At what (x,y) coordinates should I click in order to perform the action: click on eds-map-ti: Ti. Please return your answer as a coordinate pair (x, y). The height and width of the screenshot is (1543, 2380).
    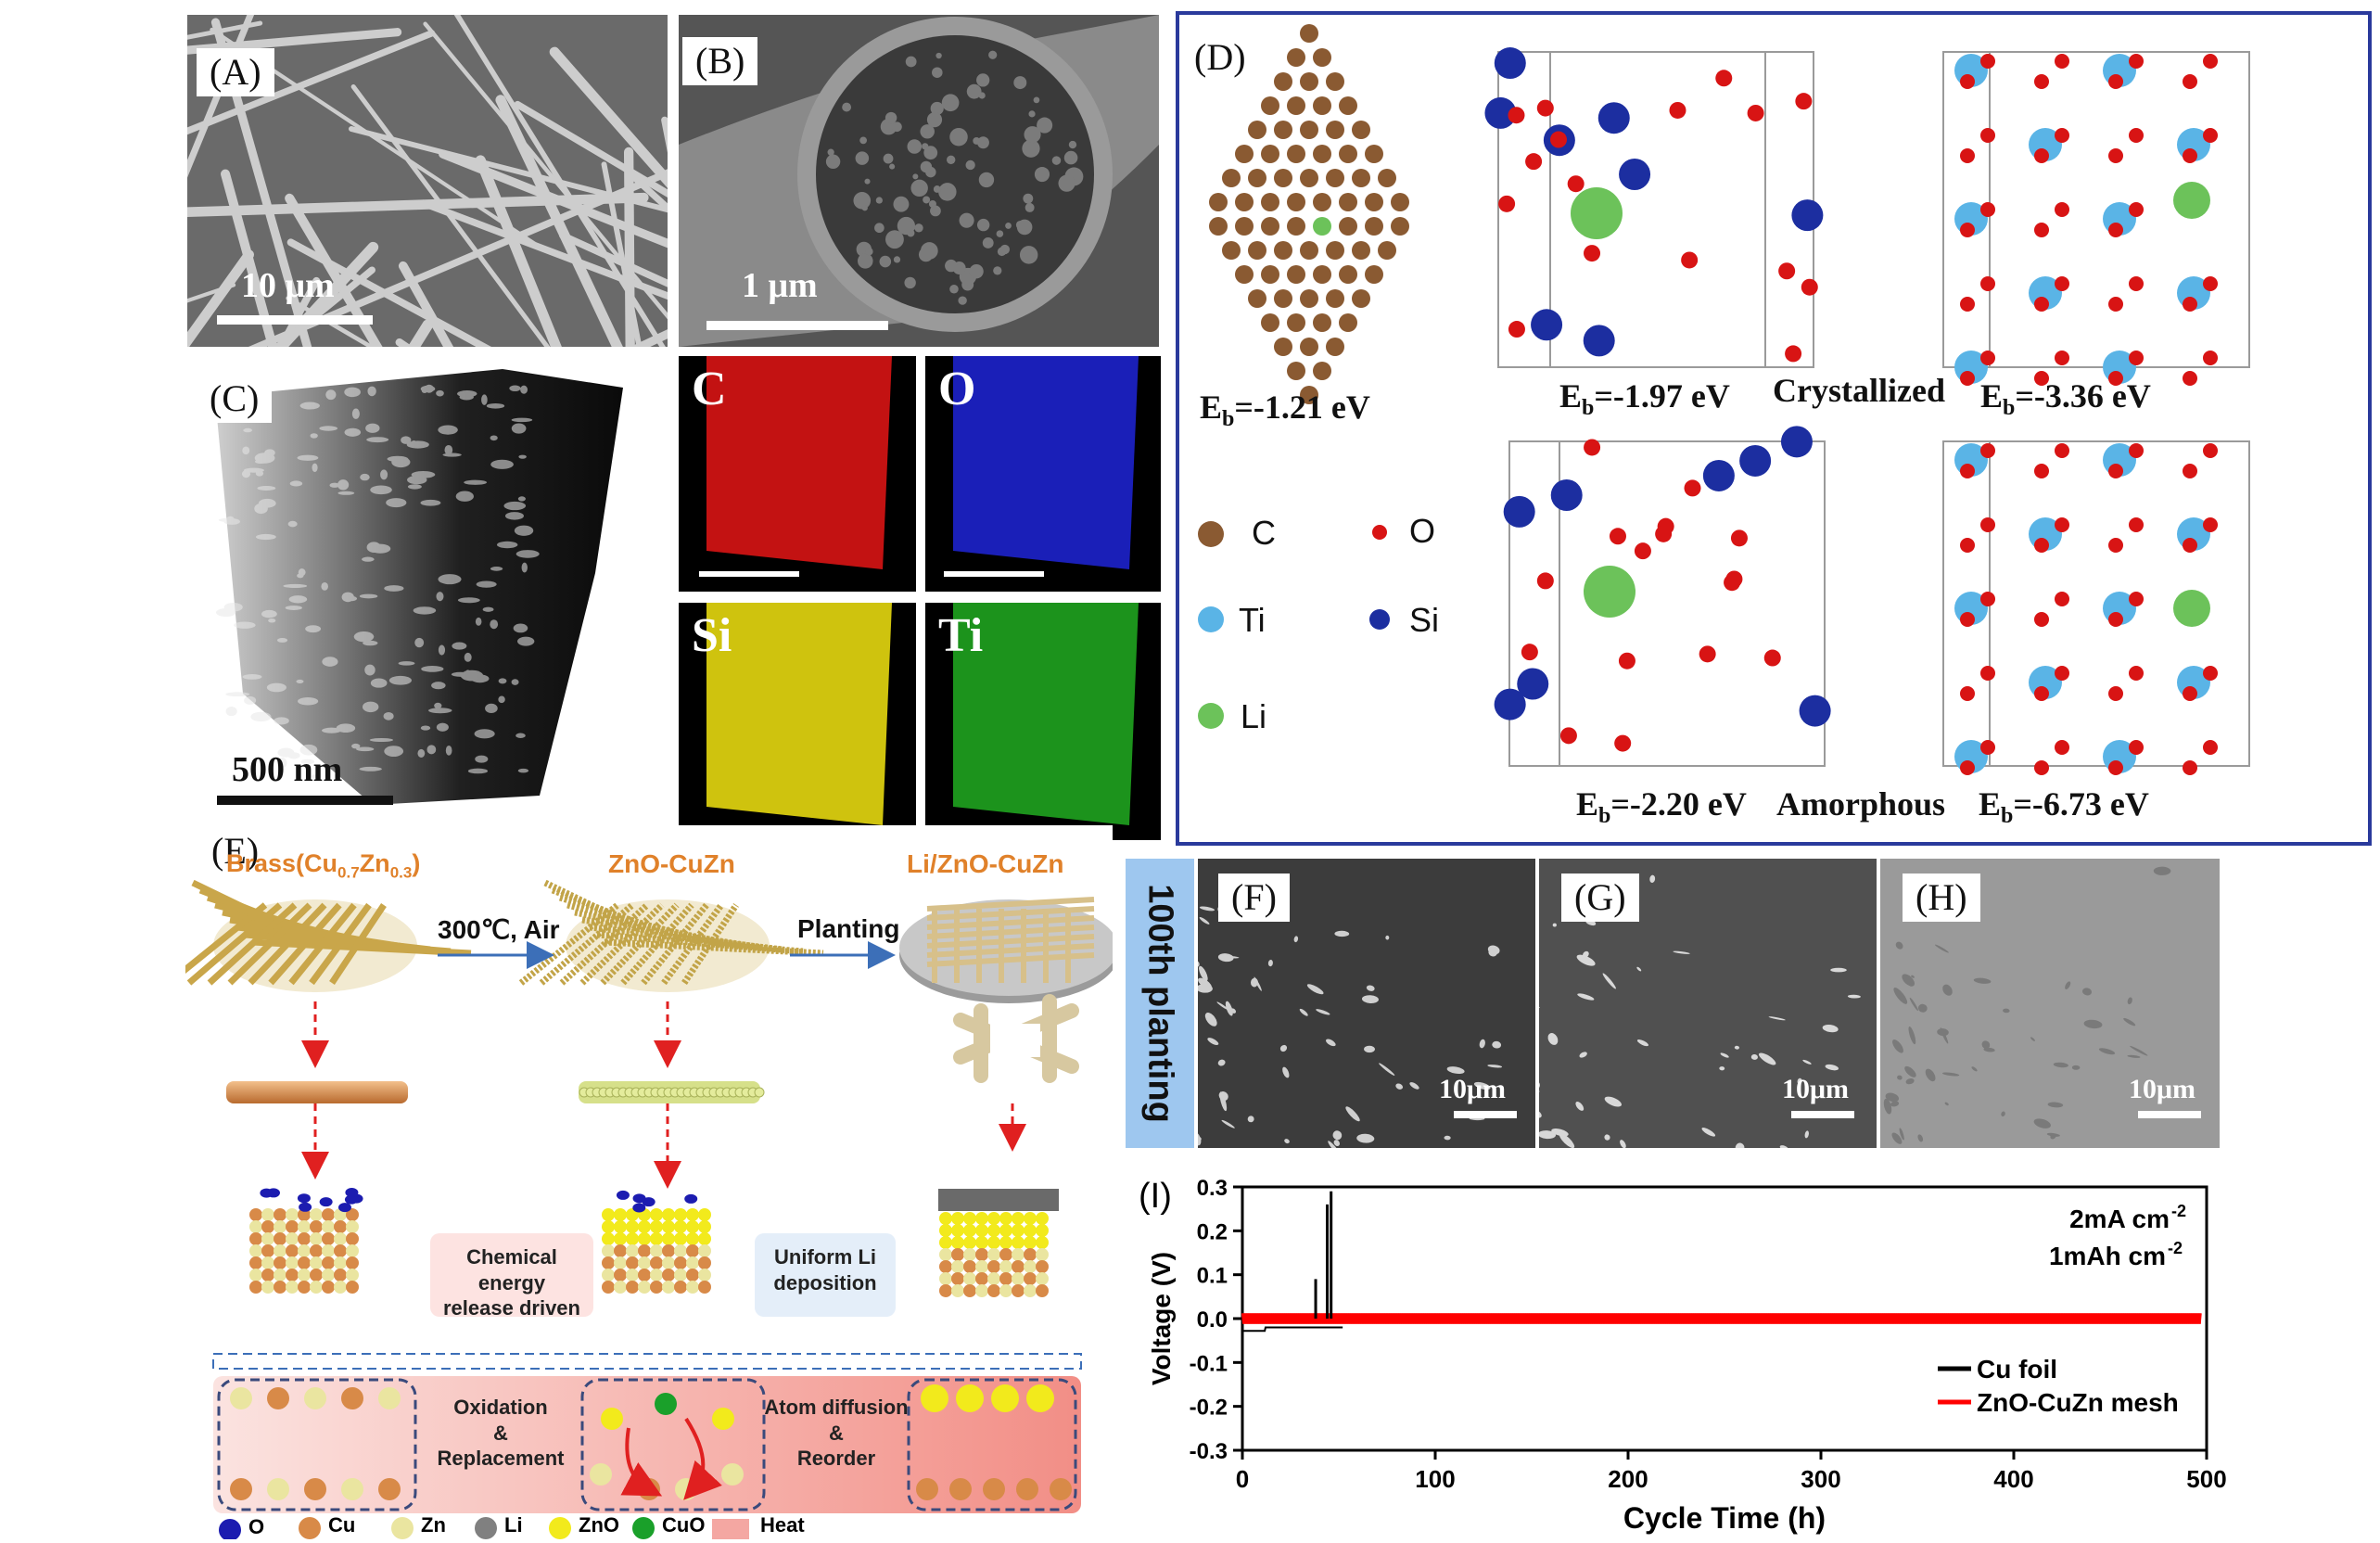
    Looking at the image, I should click on (1043, 721).